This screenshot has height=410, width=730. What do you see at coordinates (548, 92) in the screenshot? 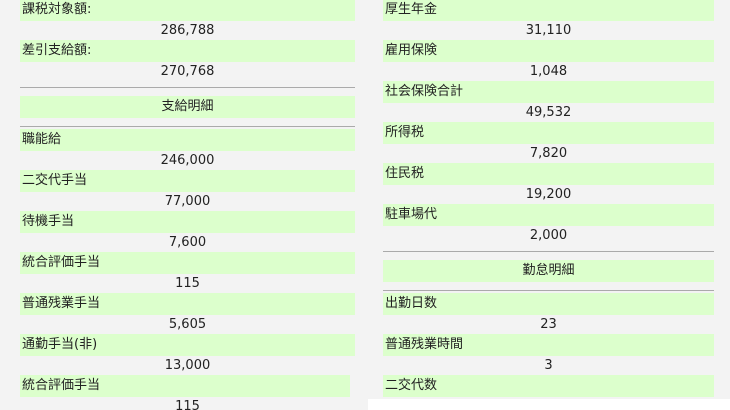
I see `item-label: 社会保険合計` at bounding box center [548, 92].